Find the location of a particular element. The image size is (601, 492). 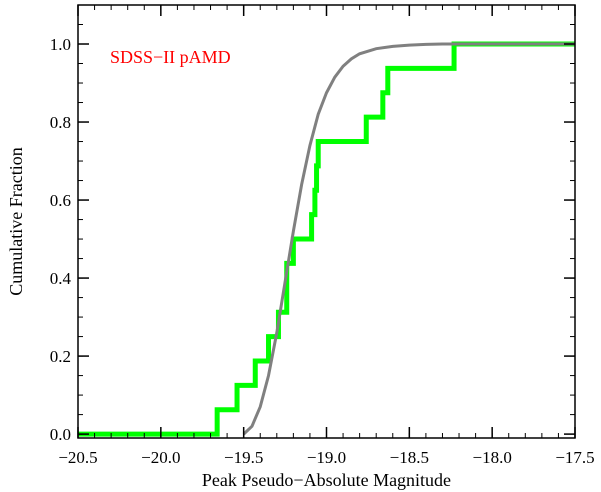

y-tick-label: 0.0 is located at coordinates (60, 434).